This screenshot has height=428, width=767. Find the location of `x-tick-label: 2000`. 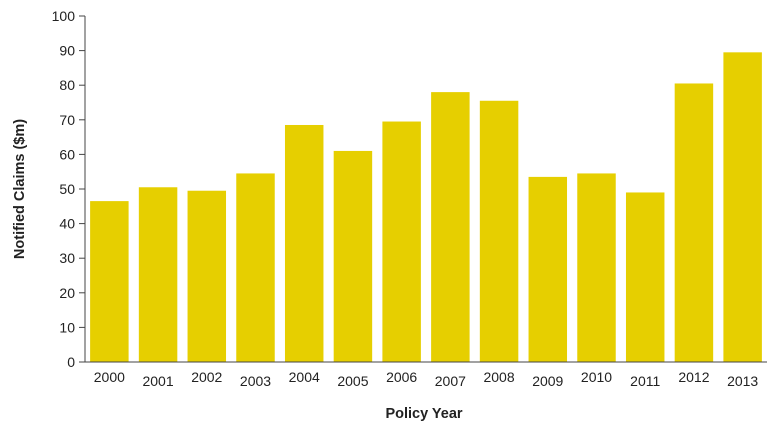

x-tick-label: 2000 is located at coordinates (109, 377).